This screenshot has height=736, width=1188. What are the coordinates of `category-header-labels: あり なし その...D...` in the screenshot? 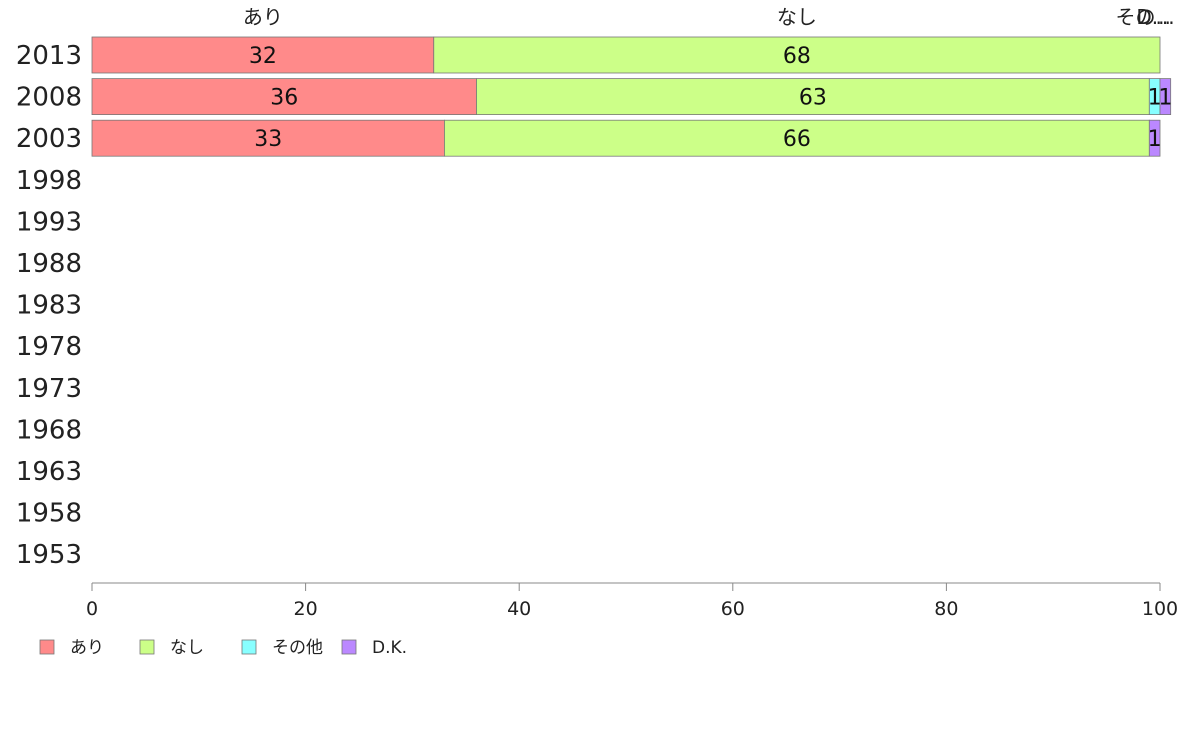 It's located at (709, 17).